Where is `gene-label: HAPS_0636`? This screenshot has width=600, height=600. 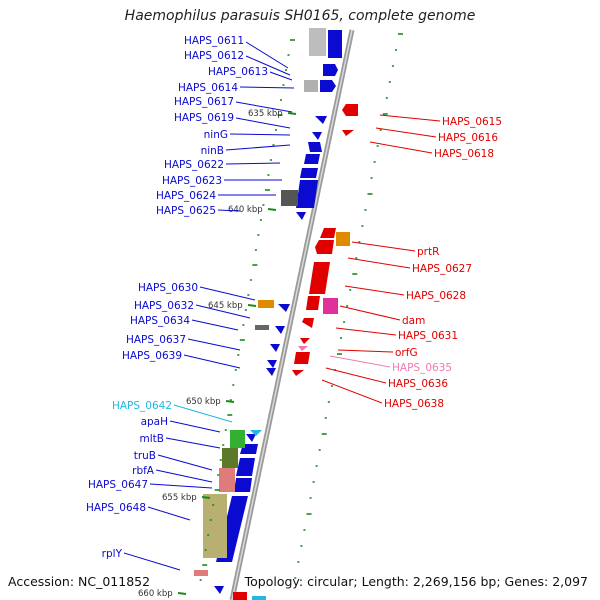
gene-label: HAPS_0636 is located at coordinates (418, 384).